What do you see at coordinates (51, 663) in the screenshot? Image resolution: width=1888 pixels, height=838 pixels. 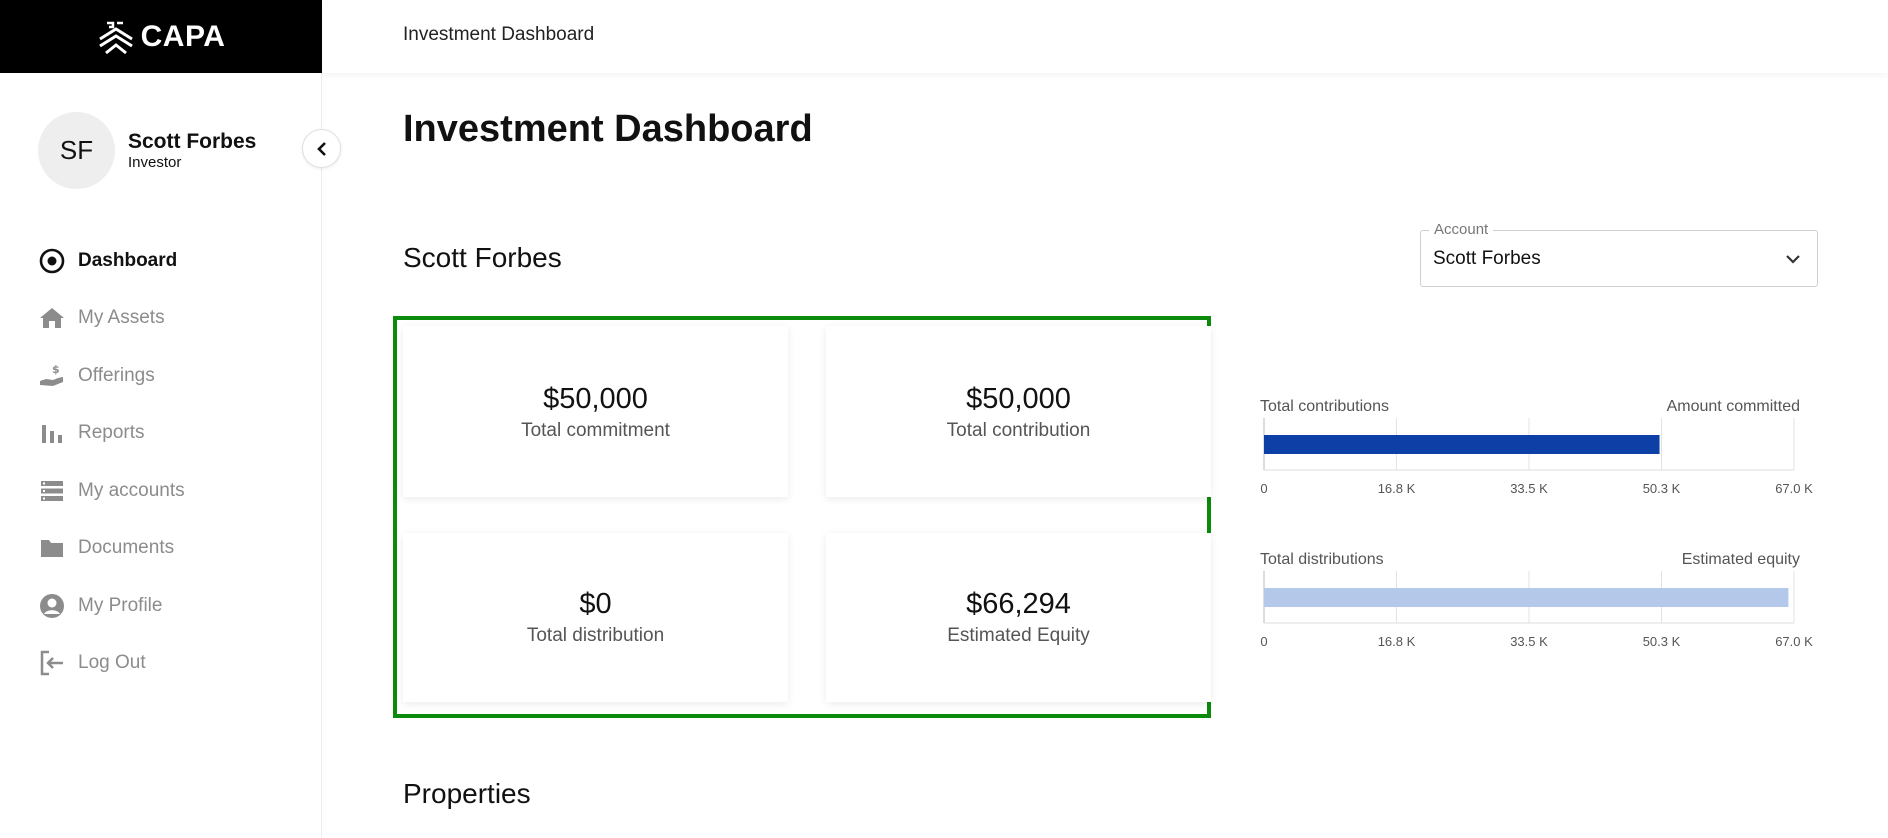 I see `logout-icon` at bounding box center [51, 663].